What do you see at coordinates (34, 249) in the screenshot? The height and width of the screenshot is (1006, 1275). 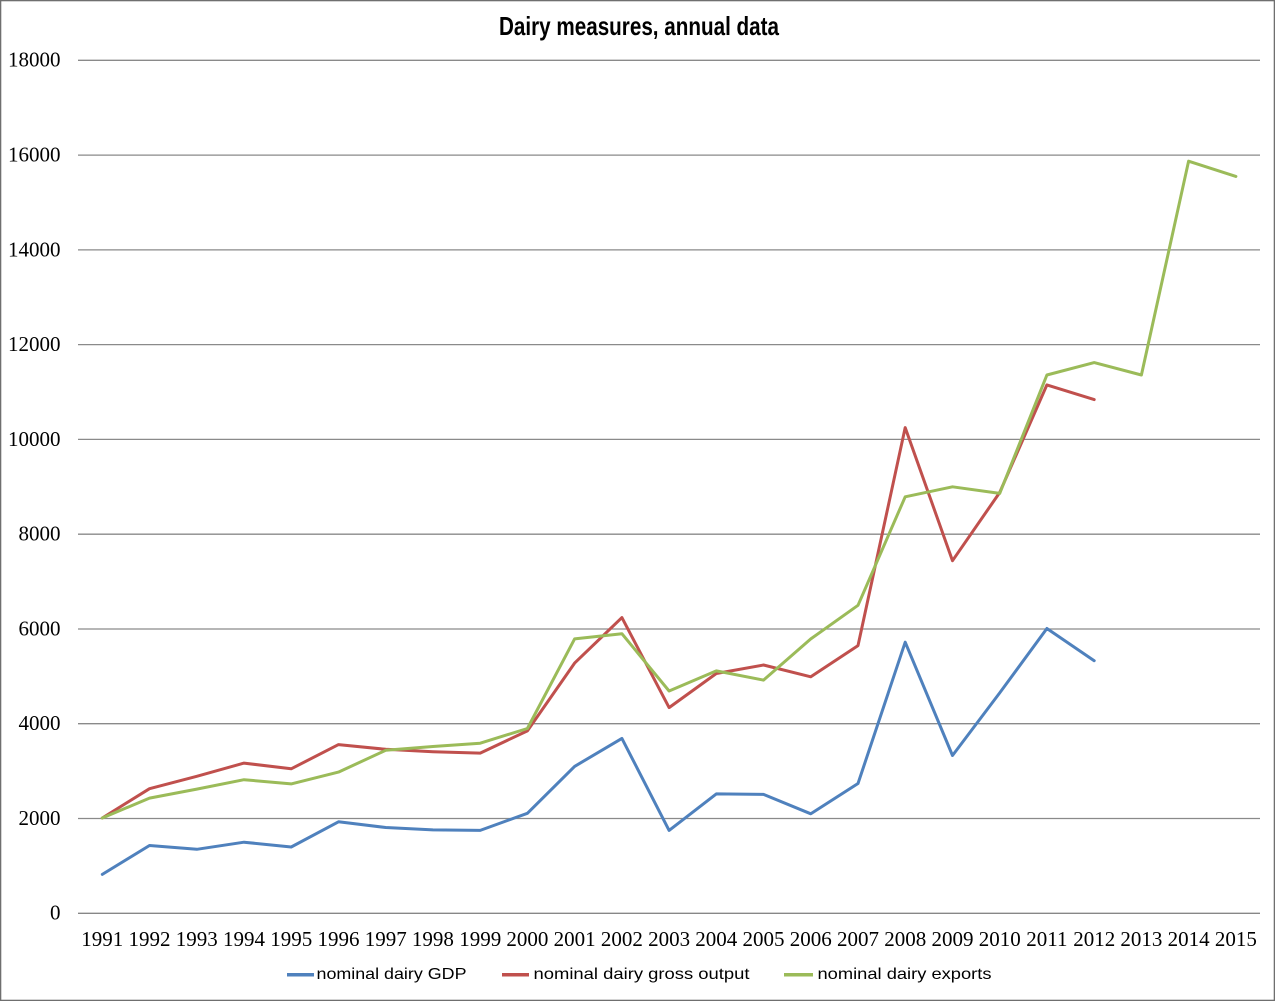 I see `svg-text: 14000` at bounding box center [34, 249].